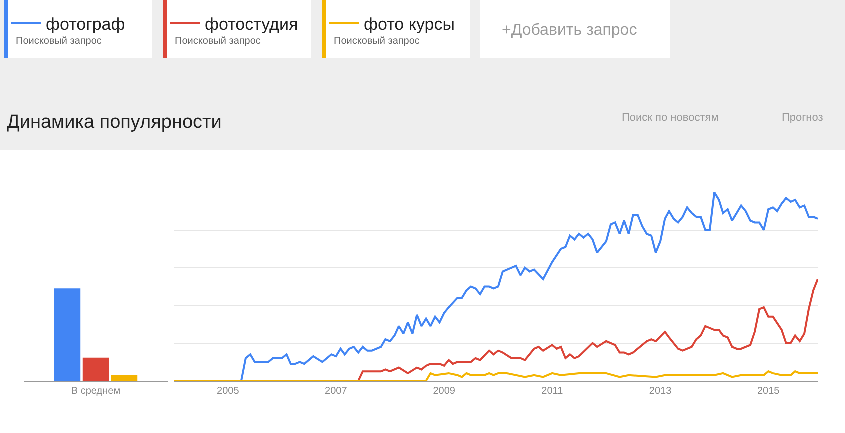 This screenshot has width=845, height=433. Describe the element at coordinates (86, 24) in the screenshot. I see `legend-label: фотограф` at that location.